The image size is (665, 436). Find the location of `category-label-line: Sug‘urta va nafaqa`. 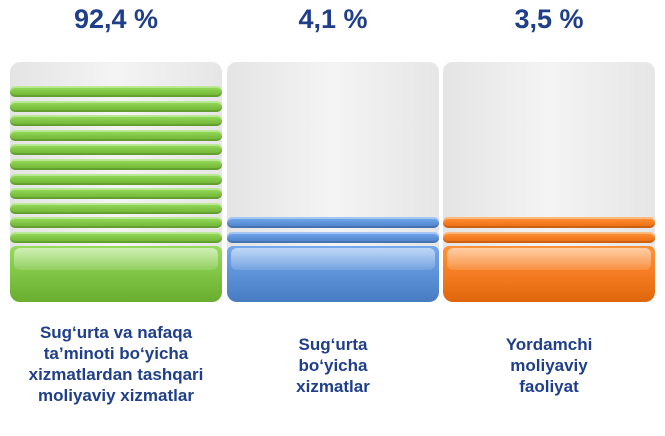

category-label-line: Sug‘urta va nafaqa is located at coordinates (116, 332).